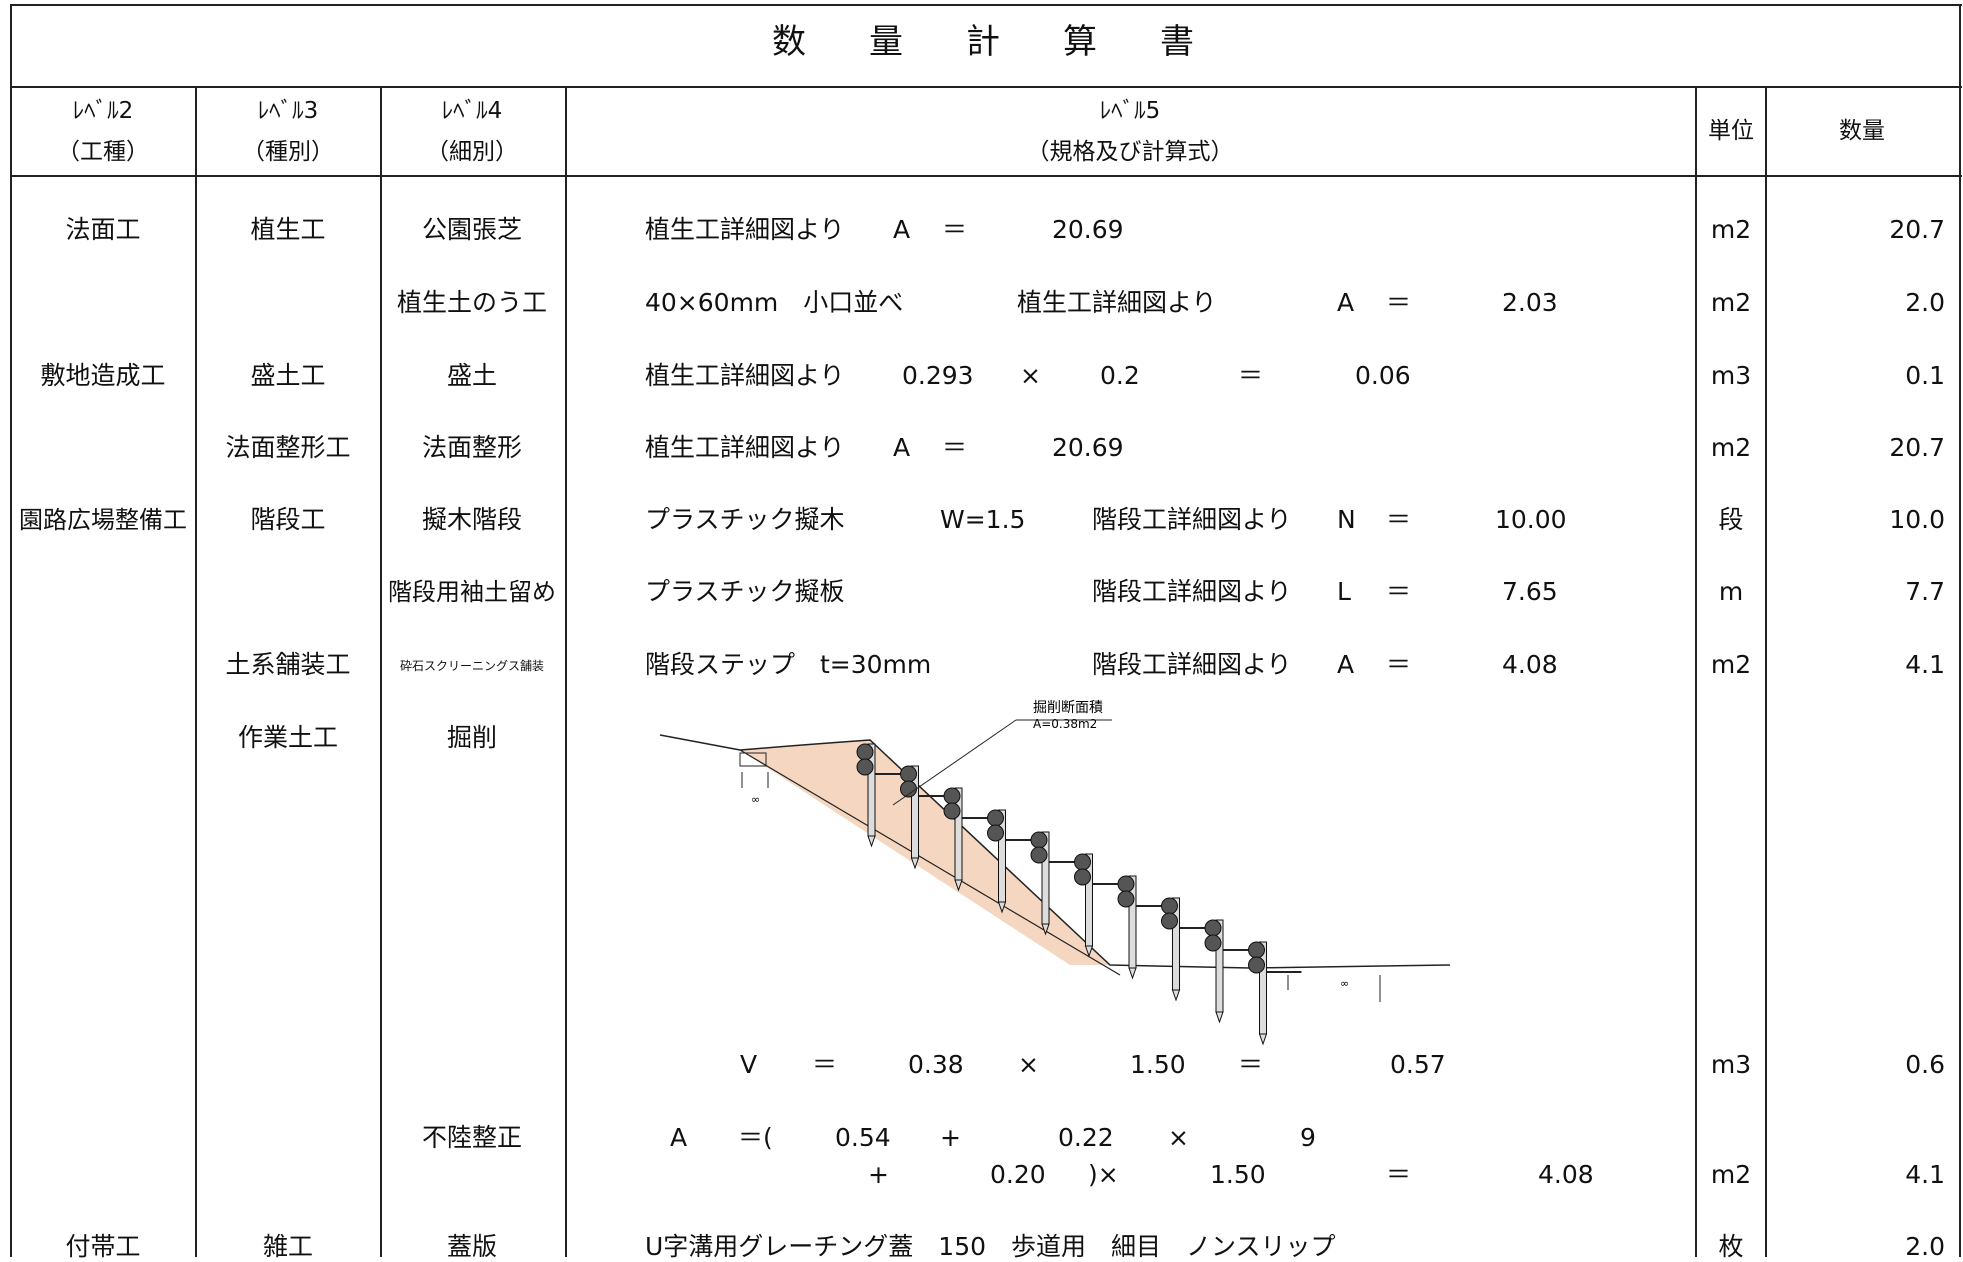 The height and width of the screenshot is (1262, 1963). I want to click on title-char: 書, so click(1178, 42).